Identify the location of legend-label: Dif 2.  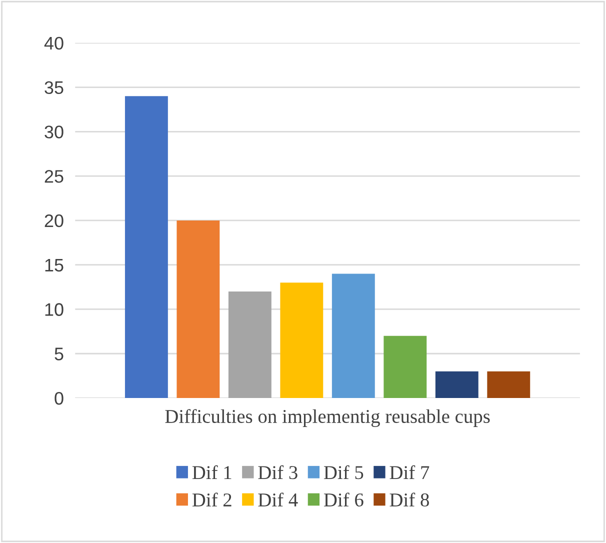
(212, 499).